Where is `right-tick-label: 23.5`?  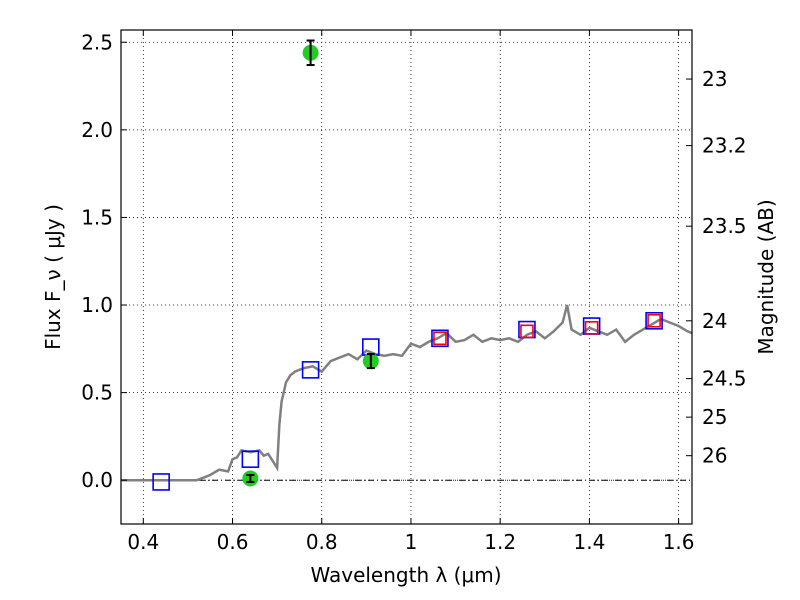
right-tick-label: 23.5 is located at coordinates (724, 226).